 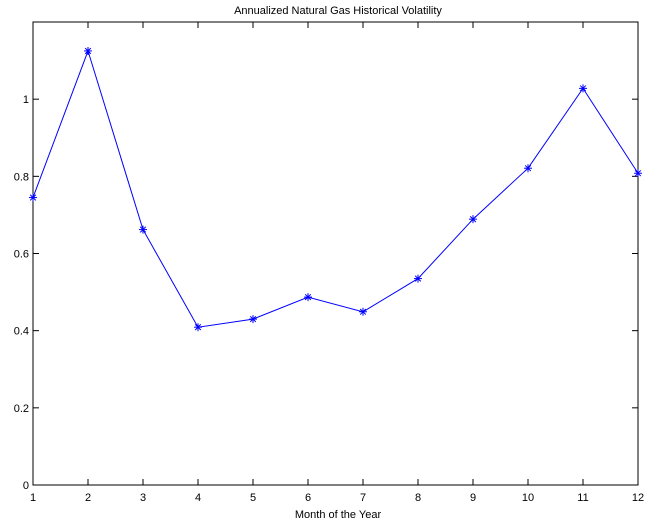 What do you see at coordinates (308, 498) in the screenshot?
I see `x-tick-label: 6` at bounding box center [308, 498].